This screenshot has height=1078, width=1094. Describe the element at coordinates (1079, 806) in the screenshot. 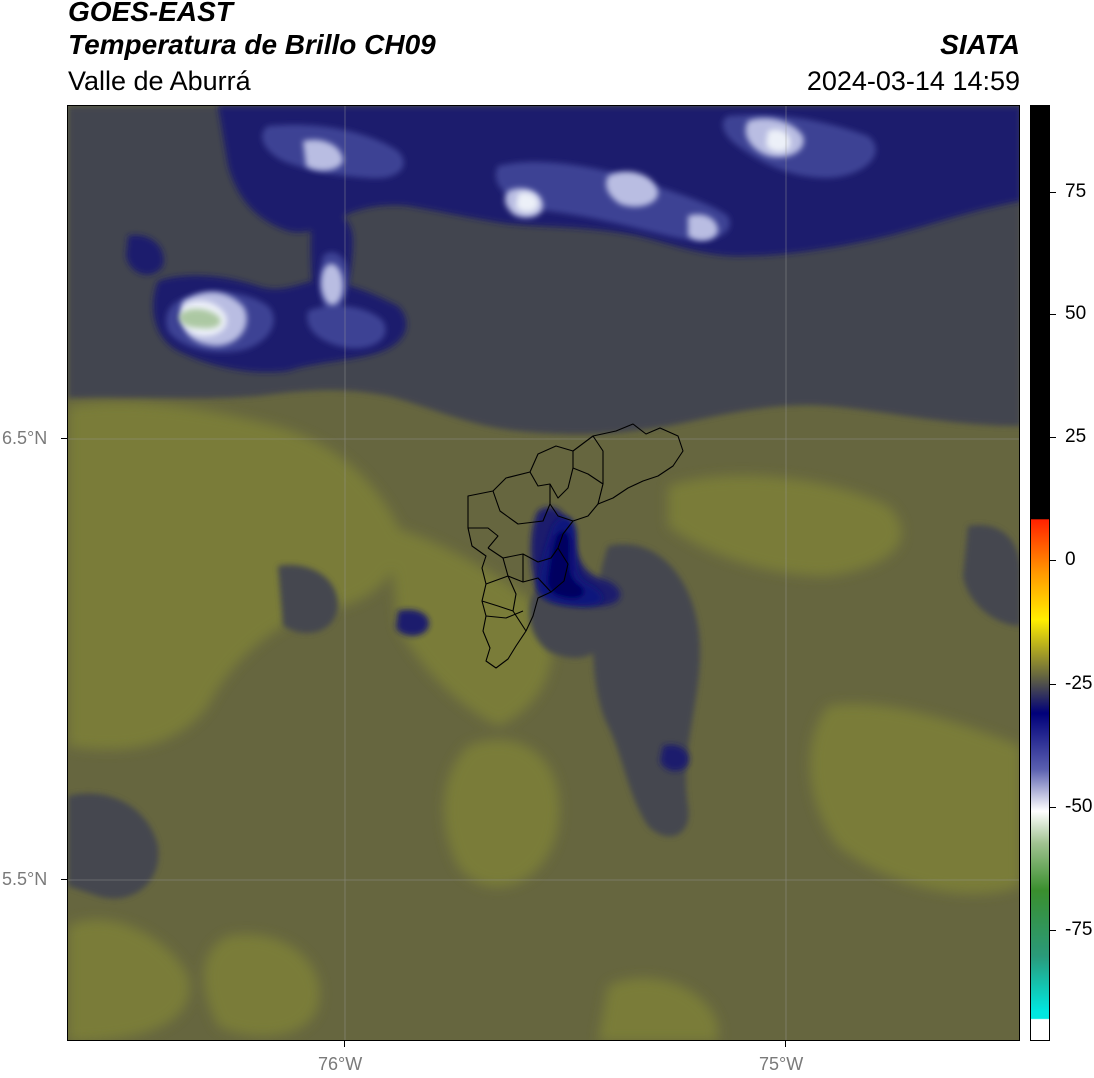

I see `colorbar-label-neg50: -50` at that location.